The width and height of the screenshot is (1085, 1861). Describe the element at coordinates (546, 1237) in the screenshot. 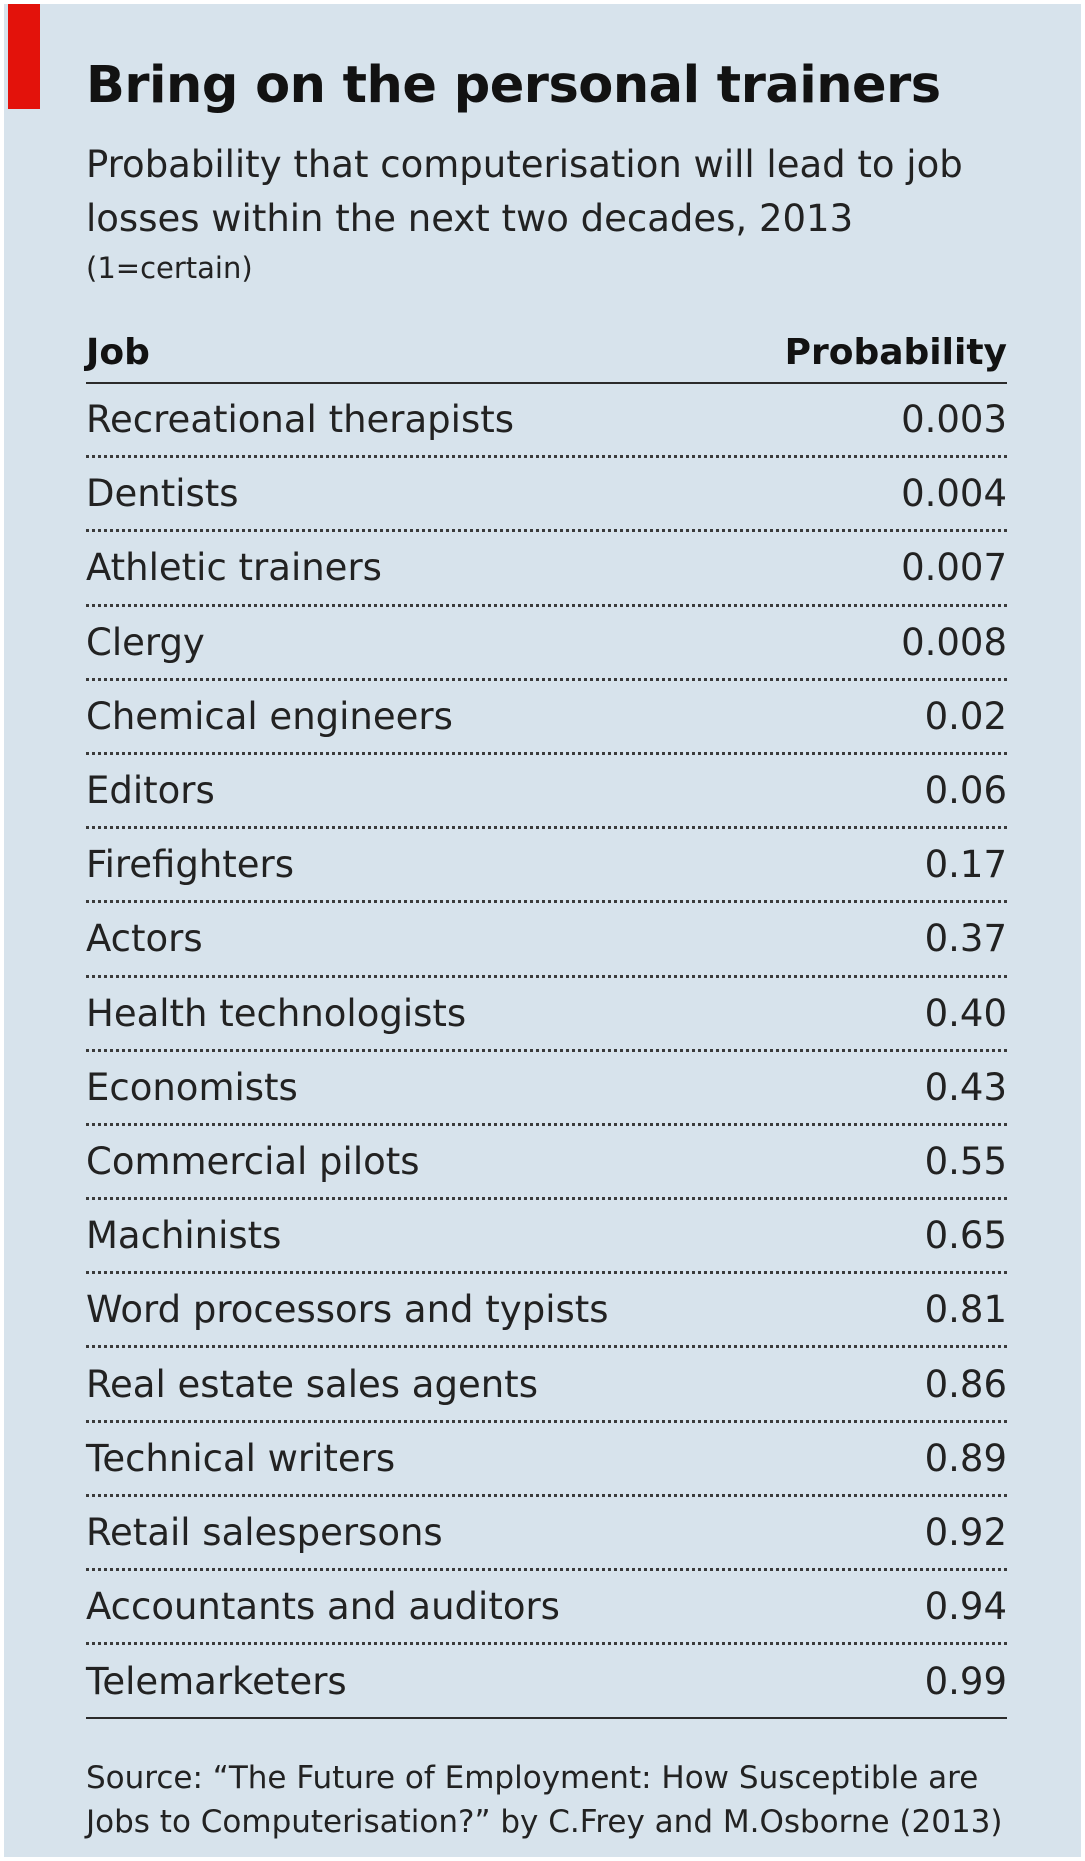

I see `table-row: Machinists 0.65` at that location.